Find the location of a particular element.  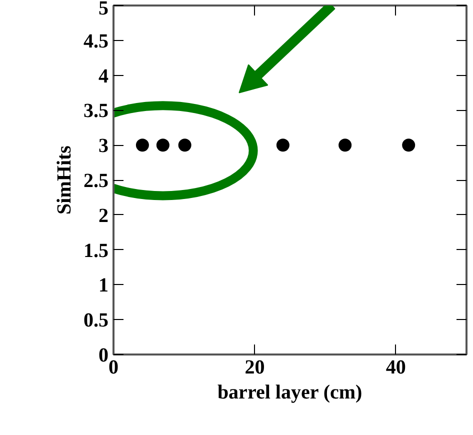

y-tick-label: 1 is located at coordinates (103, 285).